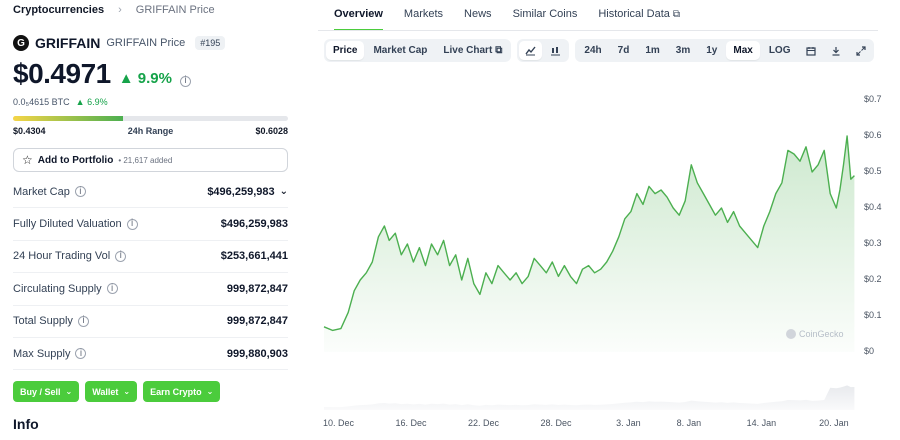 This screenshot has width=900, height=440. What do you see at coordinates (531, 50) in the screenshot?
I see `line-chart-icon` at bounding box center [531, 50].